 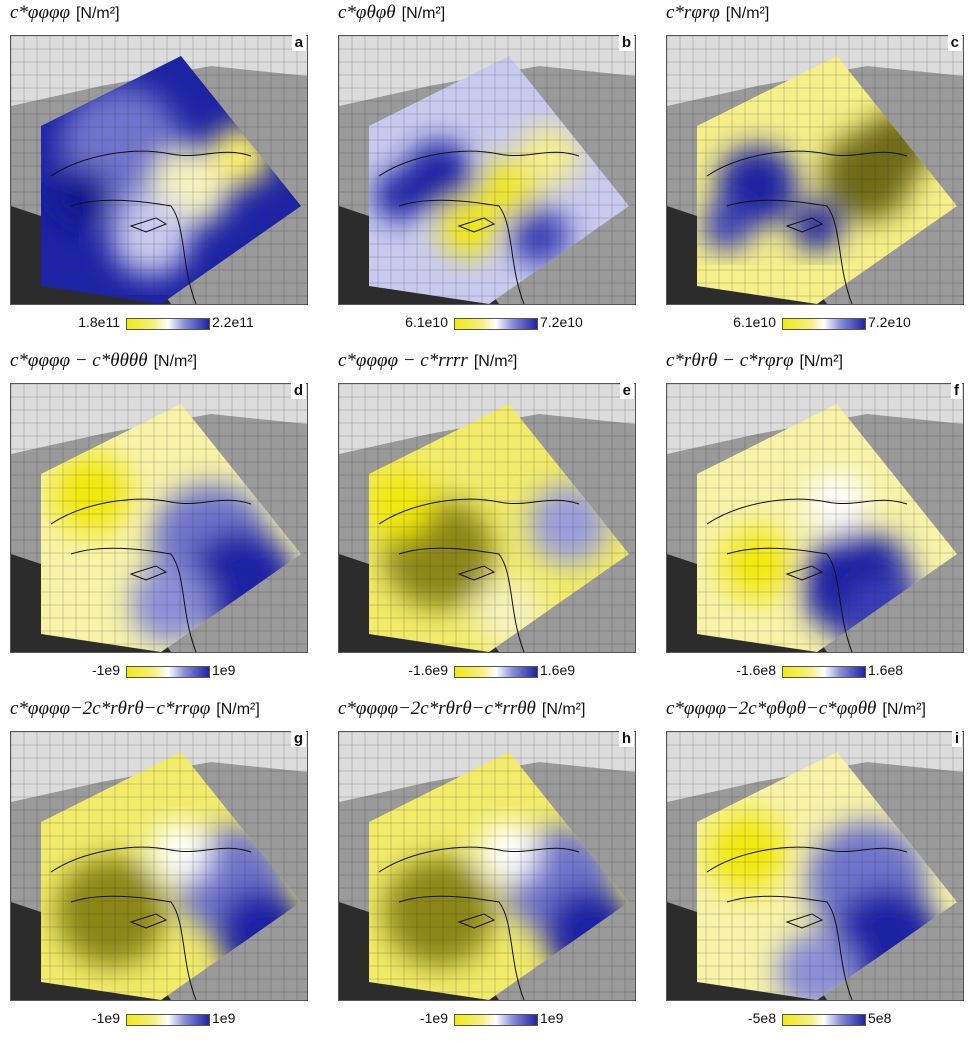 I want to click on panel-title: c*rθrθ − c*rφrφ [N/m²], so click(x=754, y=361).